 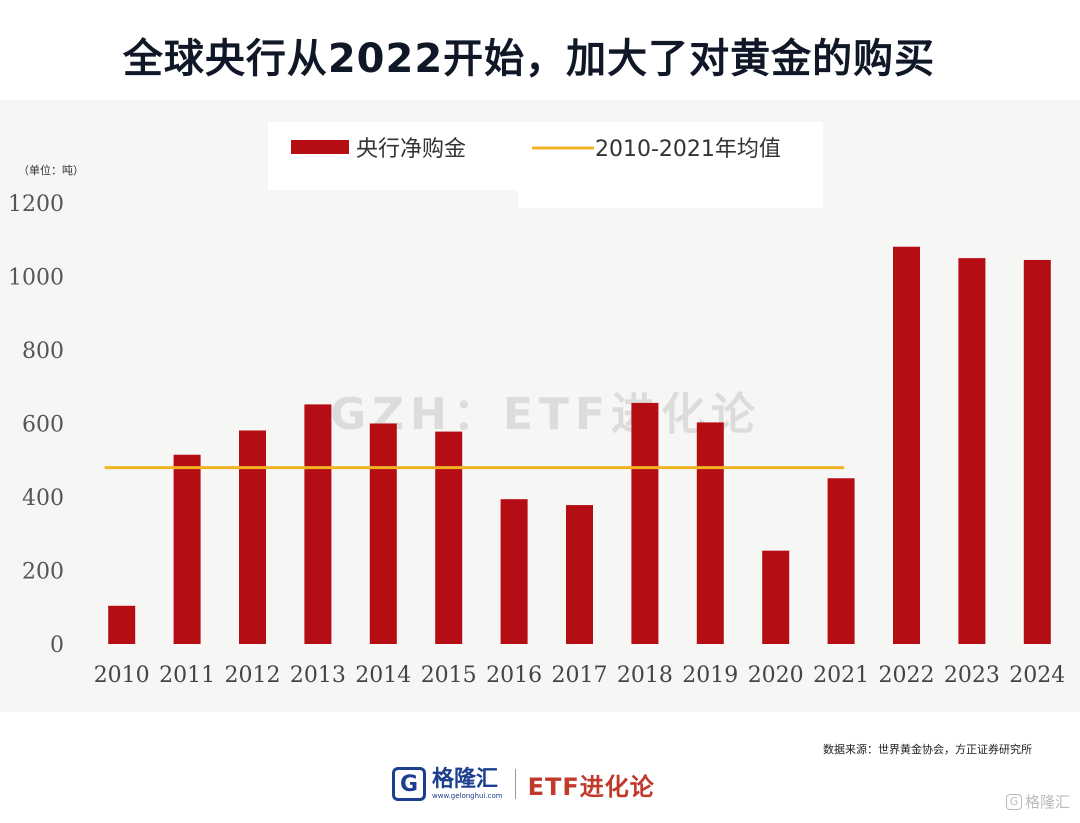 I want to click on legend-label-bar: 央行净购金, so click(x=411, y=149).